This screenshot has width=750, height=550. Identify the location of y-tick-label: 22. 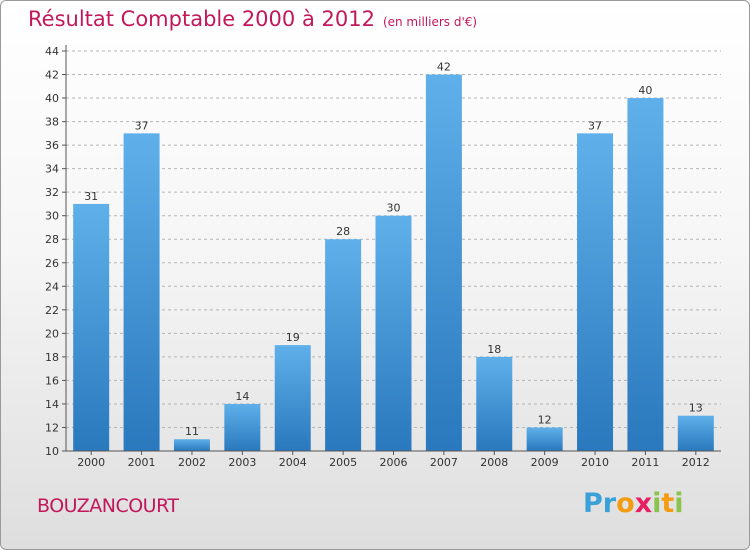
(52, 310).